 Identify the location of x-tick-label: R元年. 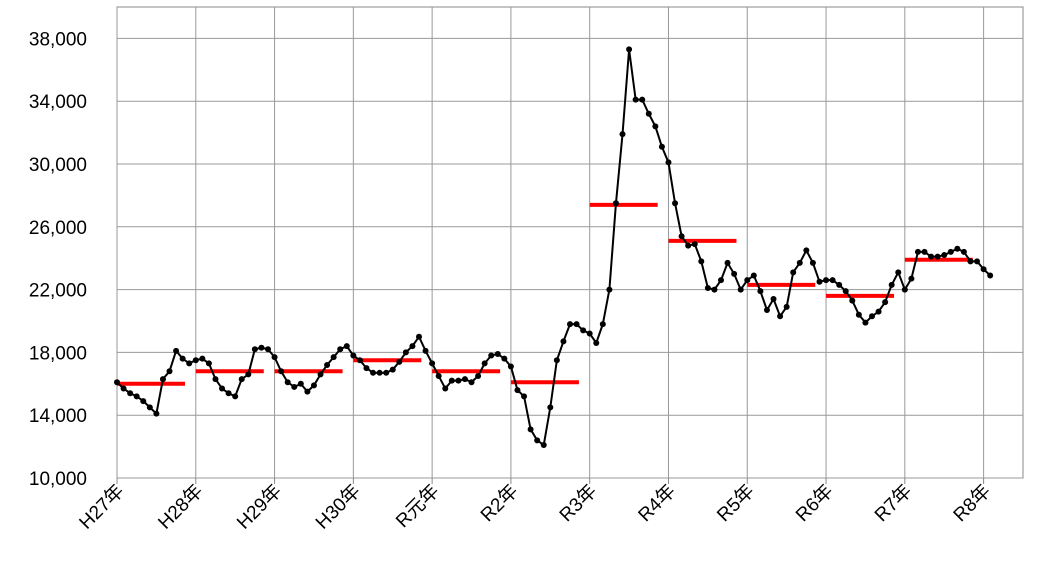
(418, 506).